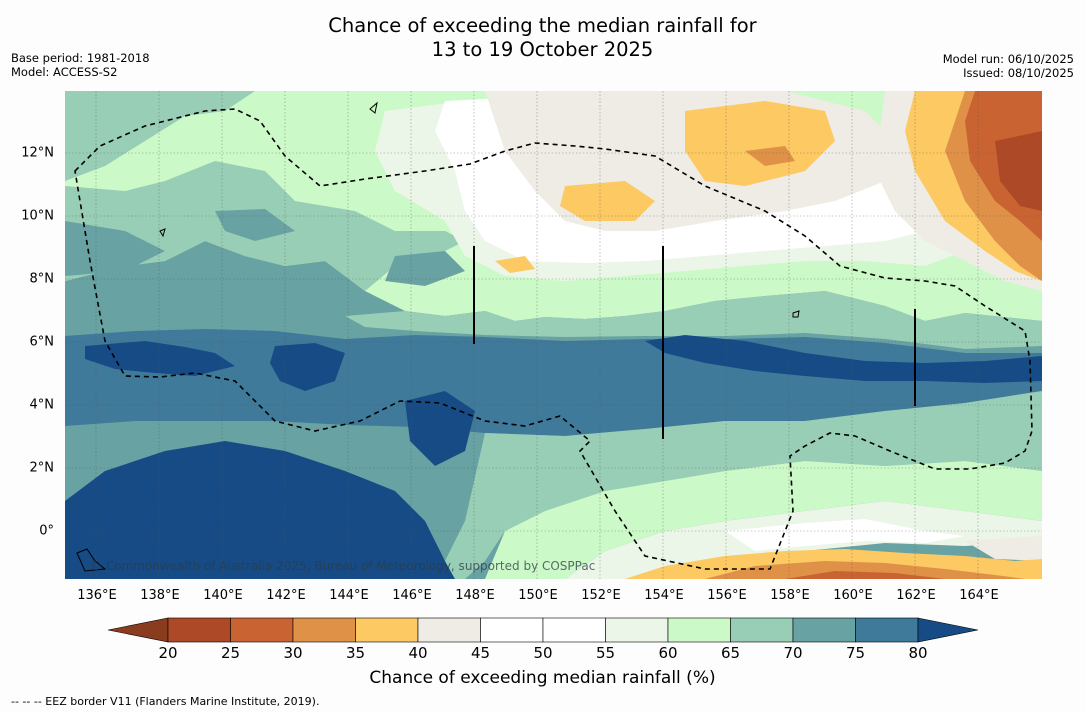  I want to click on longitude-label: 148°E, so click(475, 595).